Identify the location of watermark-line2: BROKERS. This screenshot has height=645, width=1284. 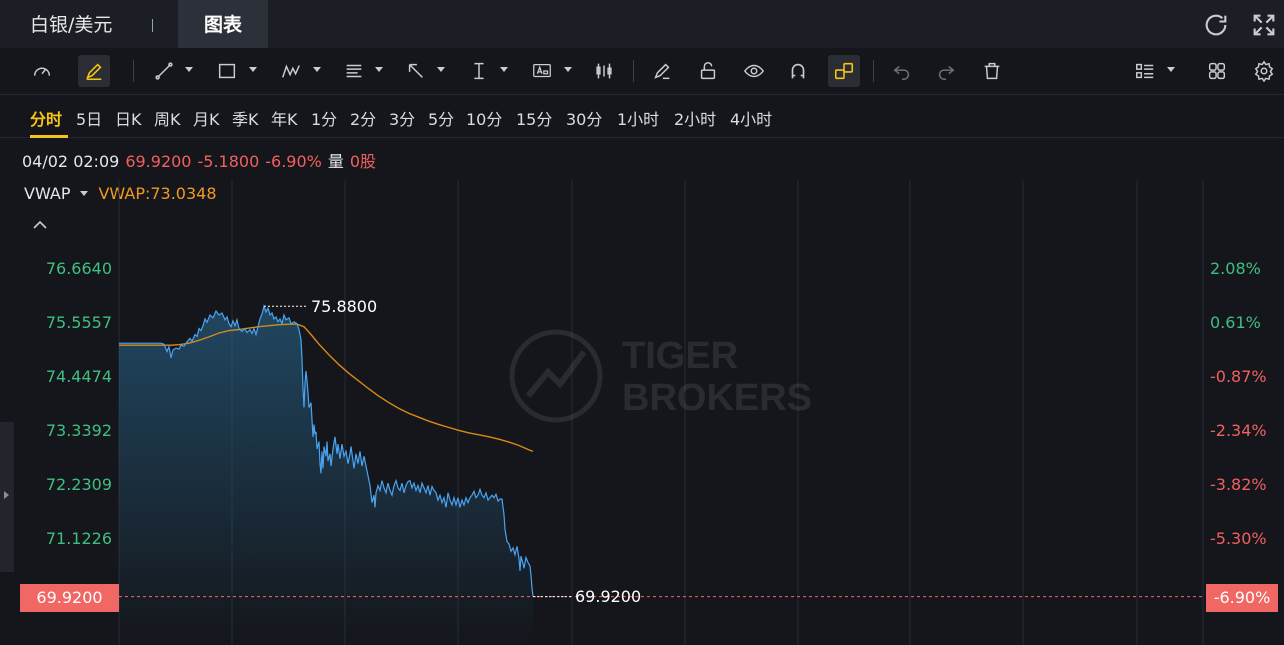
(717, 398).